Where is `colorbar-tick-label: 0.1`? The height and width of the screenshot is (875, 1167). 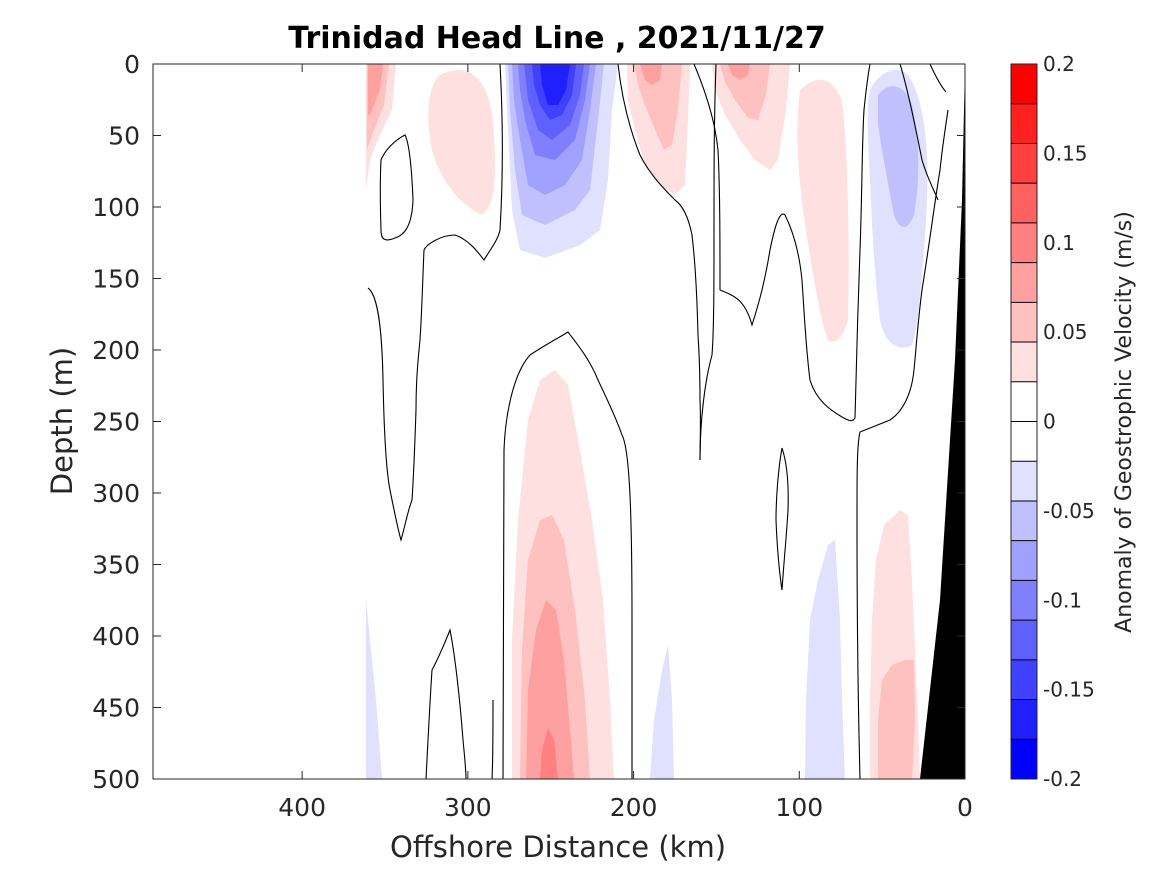 colorbar-tick-label: 0.1 is located at coordinates (1059, 243).